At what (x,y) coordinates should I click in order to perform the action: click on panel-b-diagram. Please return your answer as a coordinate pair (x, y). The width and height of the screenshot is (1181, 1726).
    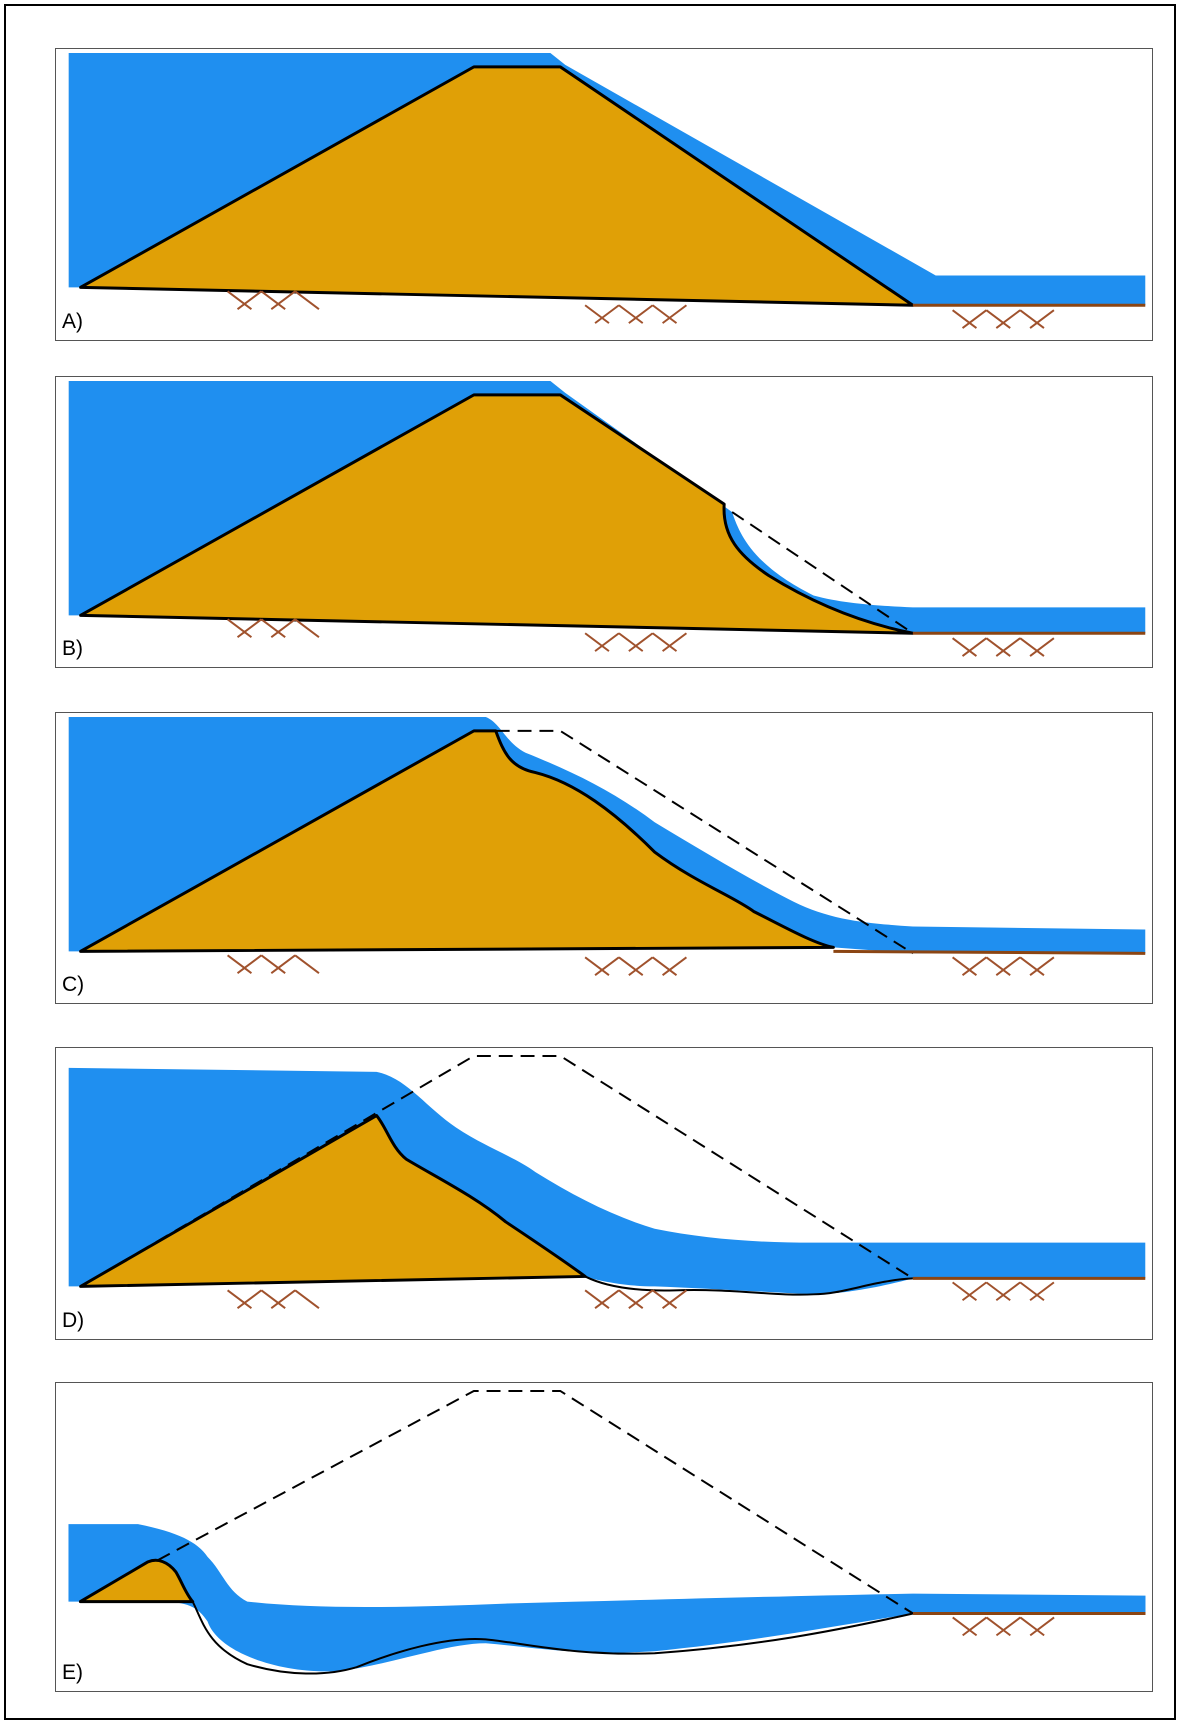
    Looking at the image, I should click on (607, 518).